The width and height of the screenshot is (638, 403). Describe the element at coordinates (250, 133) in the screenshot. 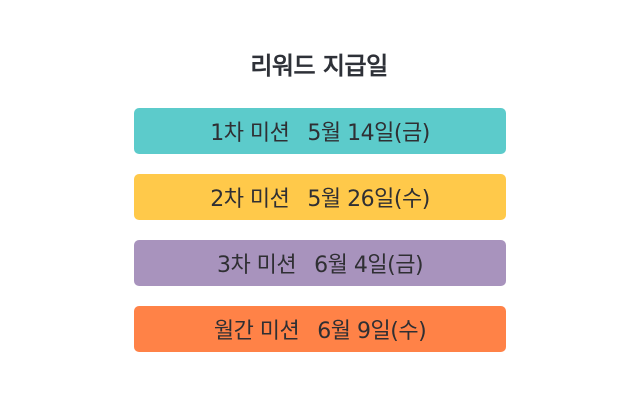

I see `mission-label: 1차 미션` at that location.